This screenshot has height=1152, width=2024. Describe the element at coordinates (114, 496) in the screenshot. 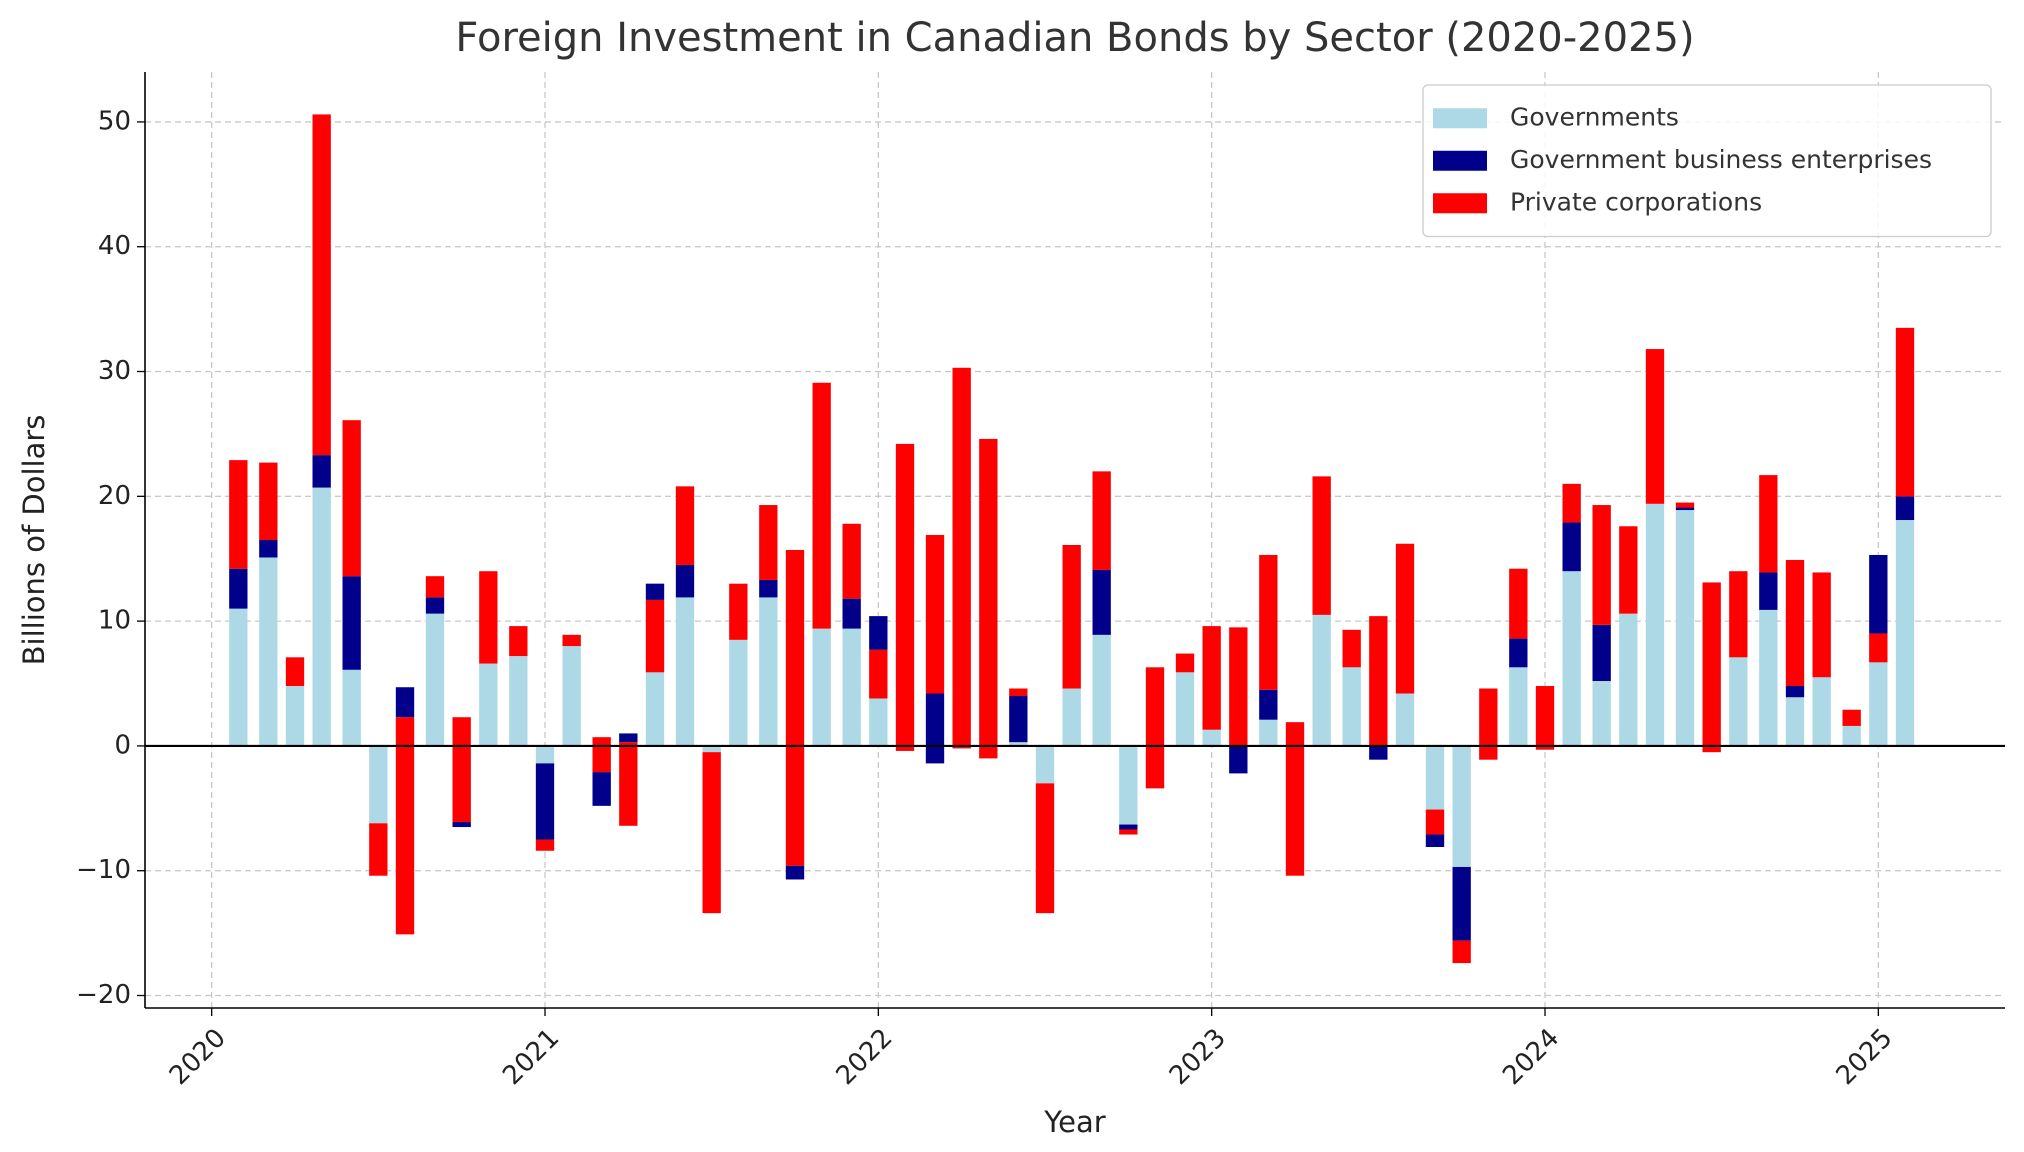

I see `y-tick-label: 20` at that location.